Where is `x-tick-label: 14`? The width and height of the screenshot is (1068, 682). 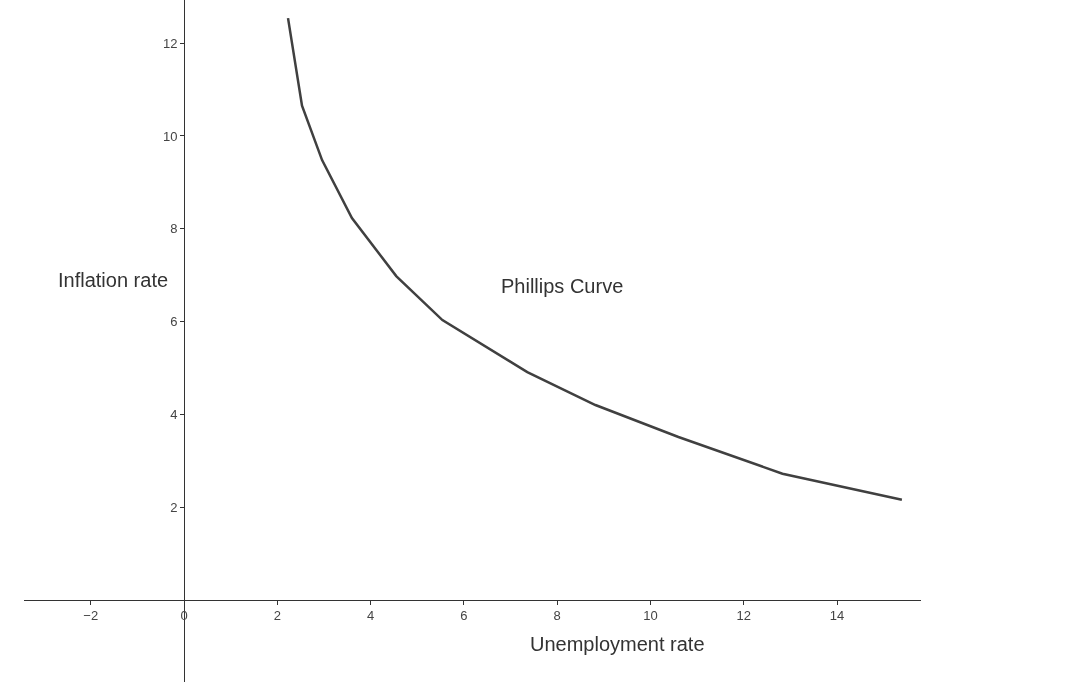
x-tick-label: 14 is located at coordinates (837, 616).